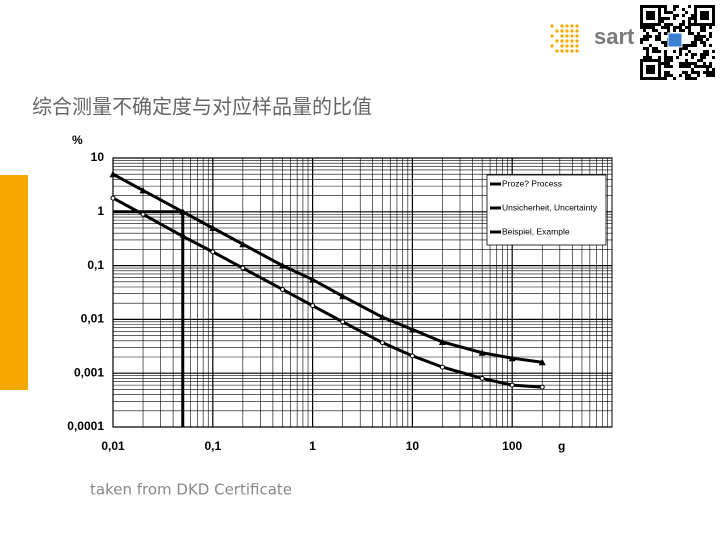 The width and height of the screenshot is (720, 542). Describe the element at coordinates (89, 372) in the screenshot. I see `y-tick-label: 0,001` at that location.